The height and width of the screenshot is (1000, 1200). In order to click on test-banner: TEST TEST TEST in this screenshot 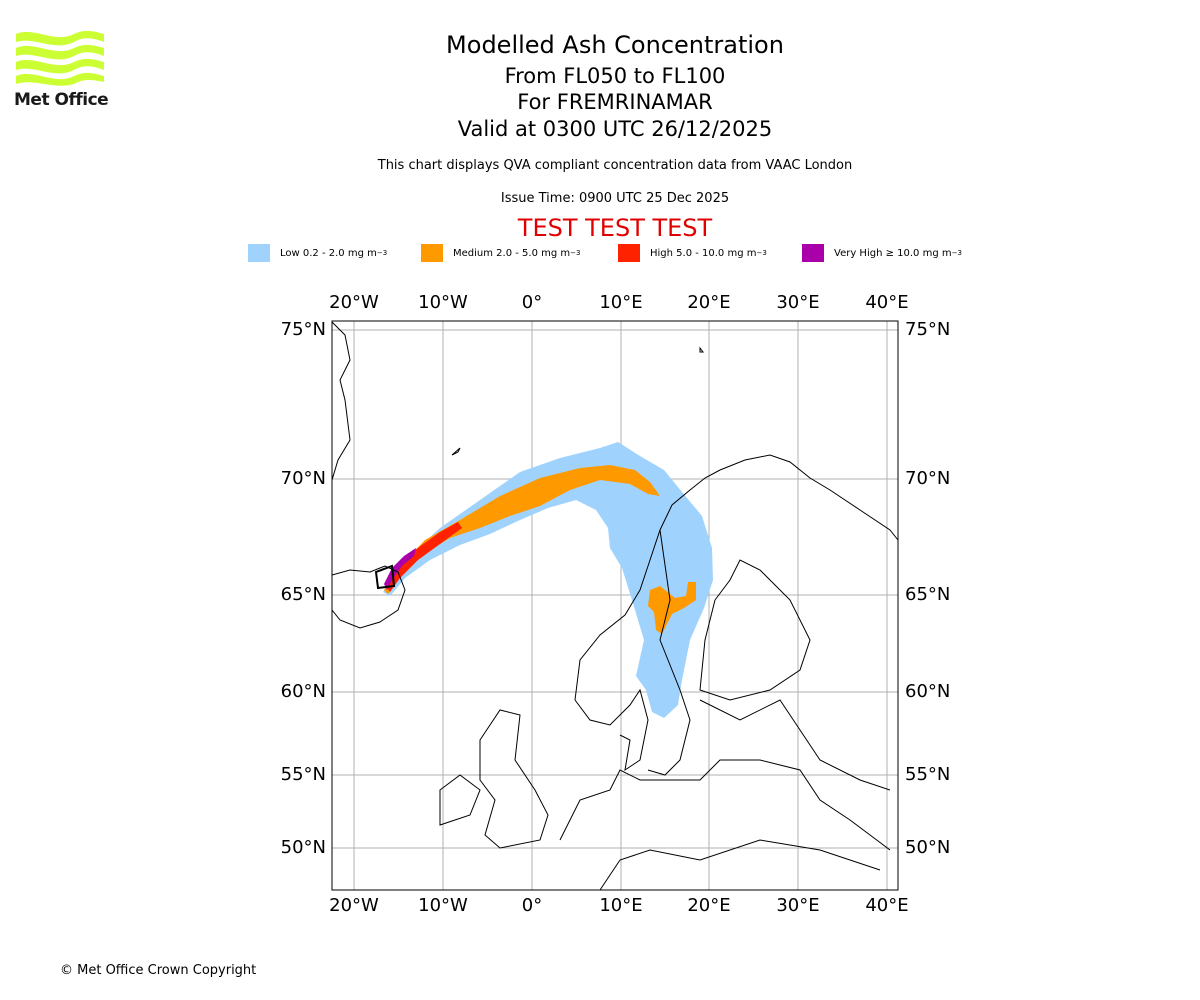, I will do `click(615, 228)`.